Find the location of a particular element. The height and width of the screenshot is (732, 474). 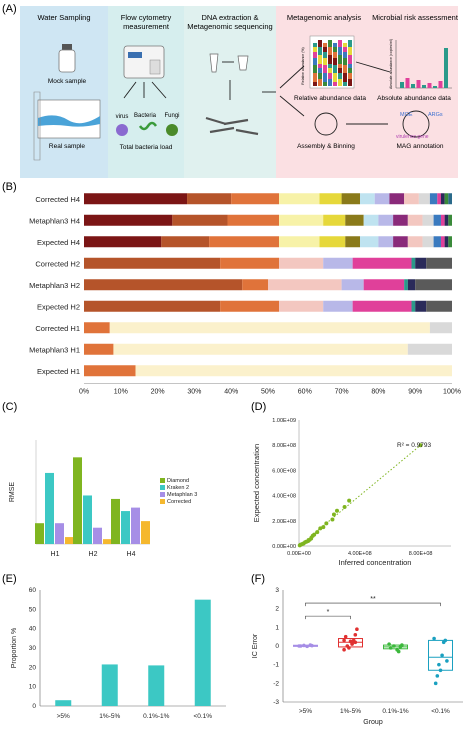

absolute-abundance-thumbnail is located at coordinates (423, 64).